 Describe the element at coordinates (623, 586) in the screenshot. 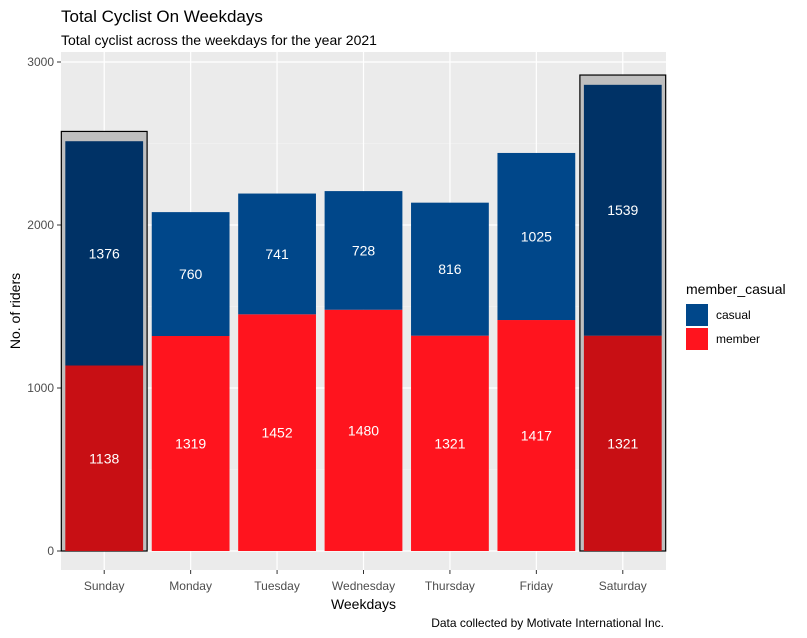

I see `x-tick-label: Saturday` at that location.